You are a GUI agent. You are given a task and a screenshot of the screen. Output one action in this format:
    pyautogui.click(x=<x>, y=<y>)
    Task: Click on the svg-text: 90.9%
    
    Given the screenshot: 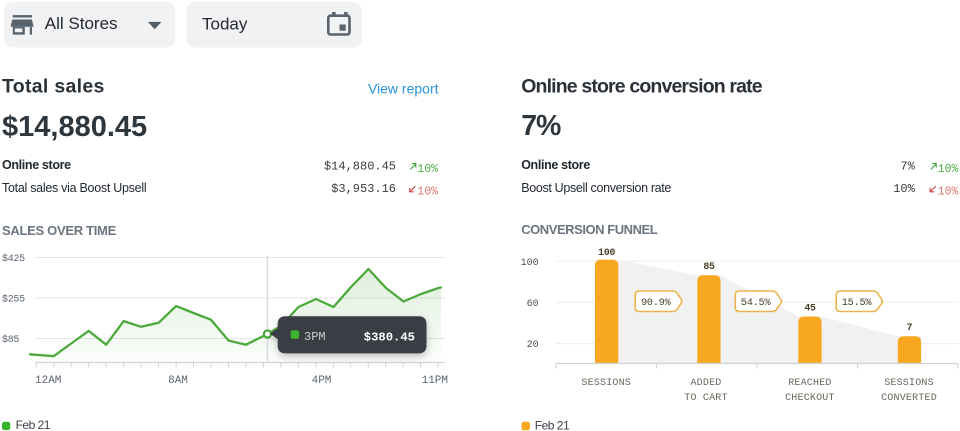 What is the action you would take?
    pyautogui.click(x=656, y=303)
    